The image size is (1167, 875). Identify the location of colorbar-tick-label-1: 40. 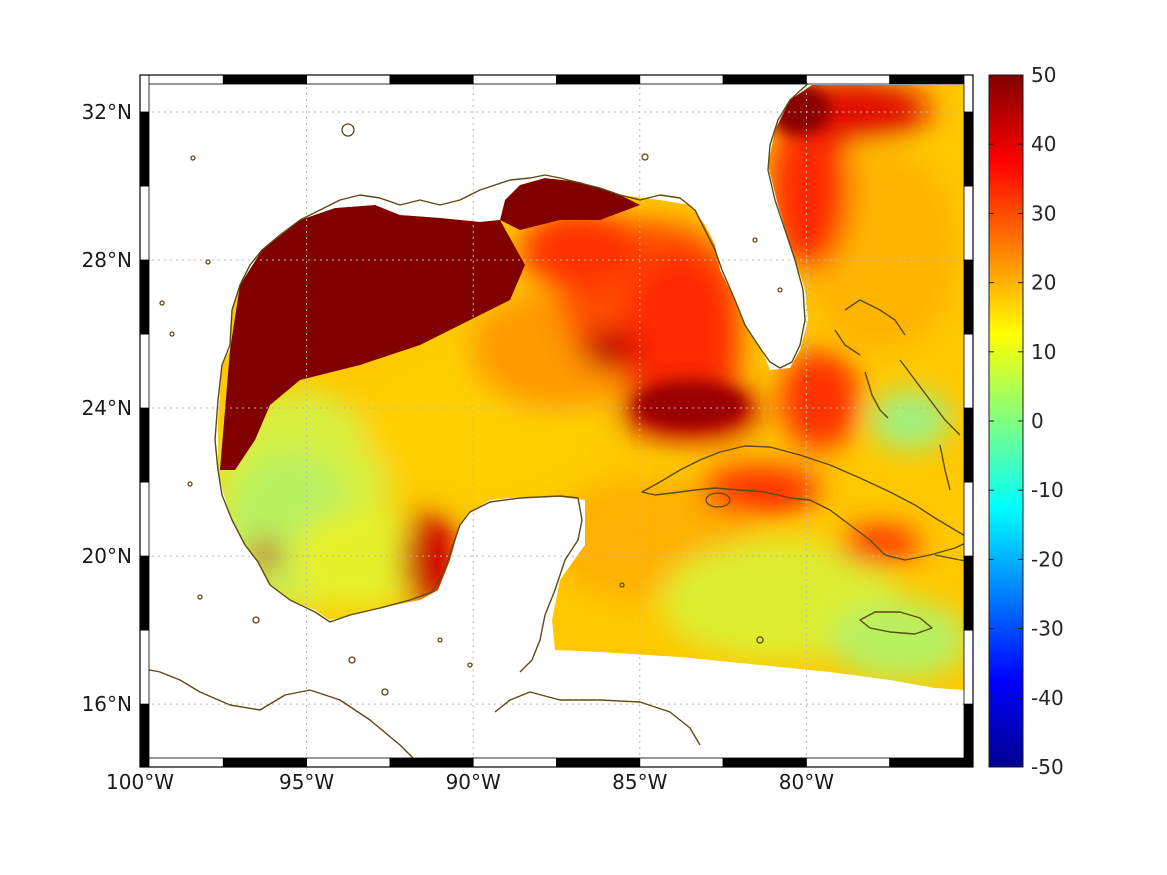
(1043, 144).